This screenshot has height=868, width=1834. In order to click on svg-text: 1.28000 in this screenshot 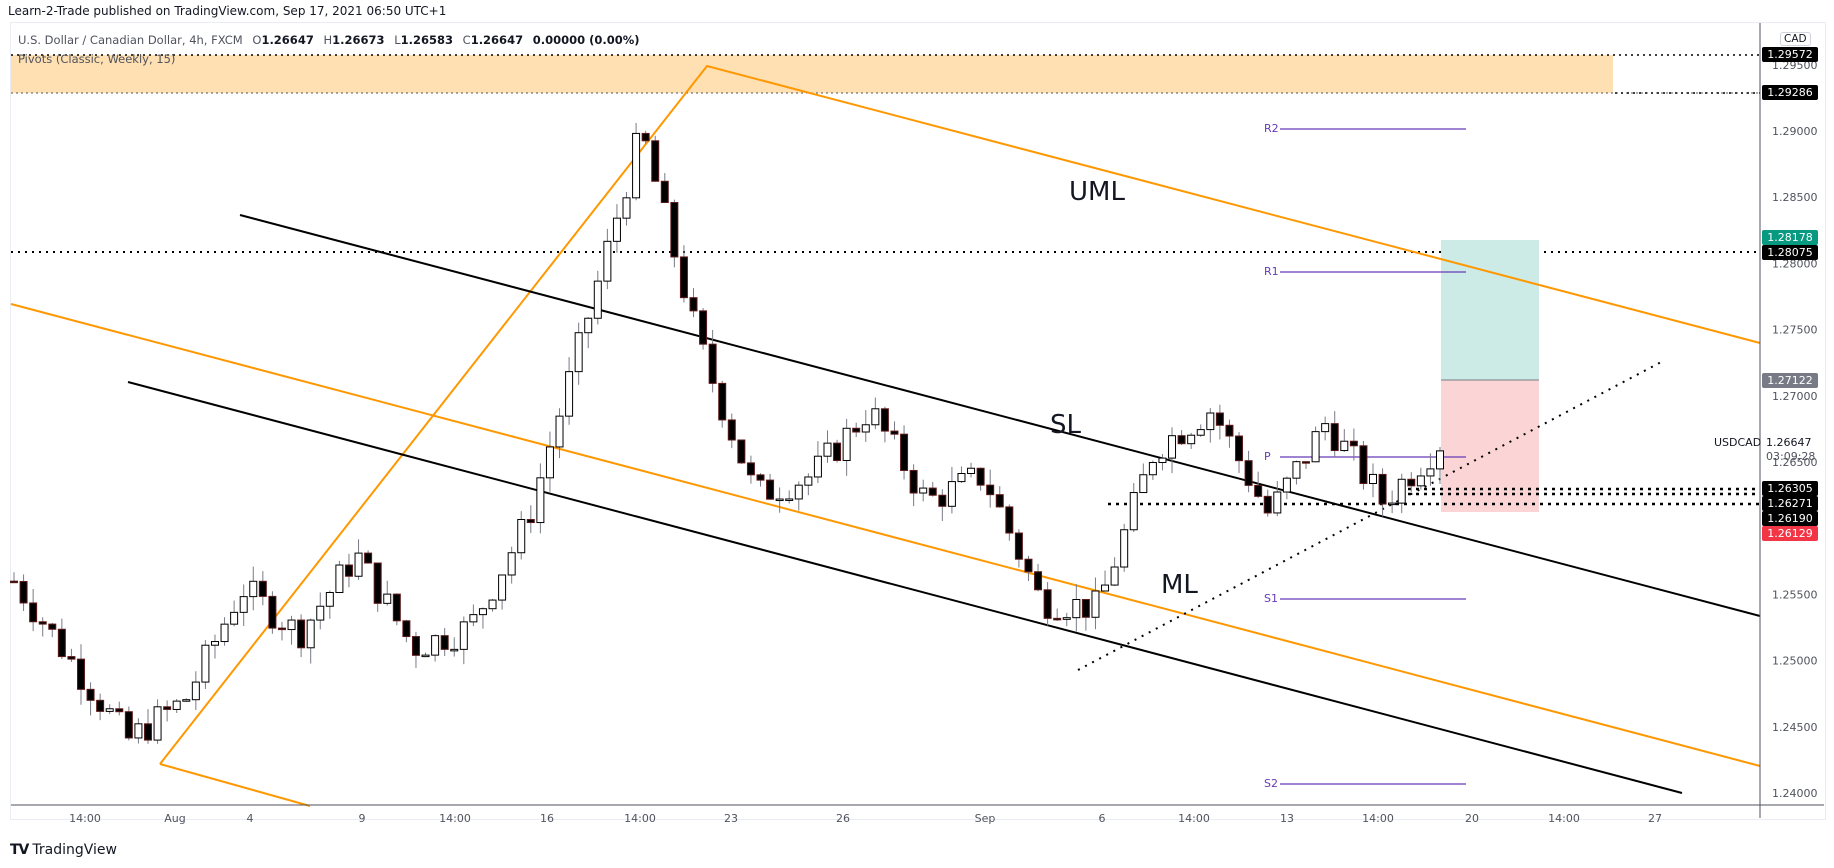, I will do `click(1795, 263)`.